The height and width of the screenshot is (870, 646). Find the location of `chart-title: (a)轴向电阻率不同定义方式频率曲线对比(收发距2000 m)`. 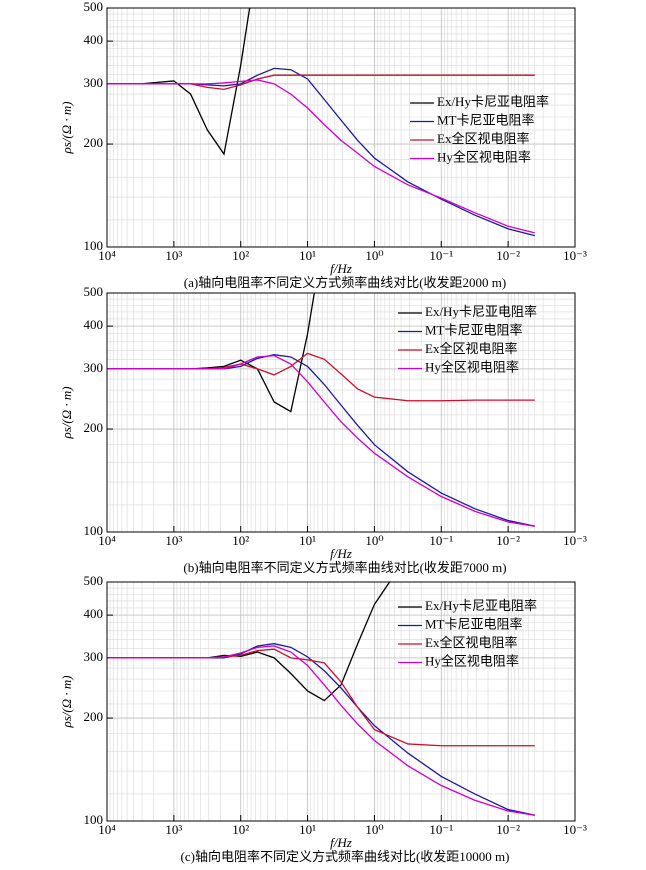

chart-title: (a)轴向电阻率不同定义方式频率曲线对比(收发距2000 m) is located at coordinates (345, 282).